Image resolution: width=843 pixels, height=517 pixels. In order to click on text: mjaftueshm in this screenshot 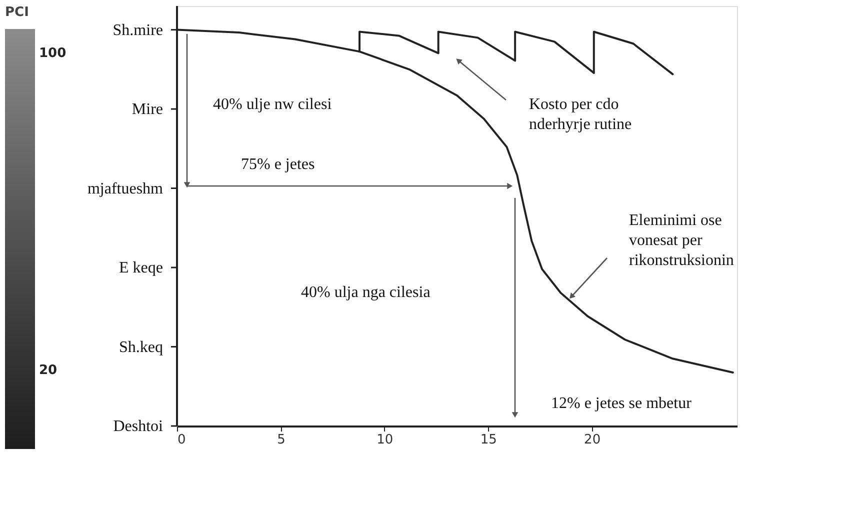, I will do `click(125, 189)`.